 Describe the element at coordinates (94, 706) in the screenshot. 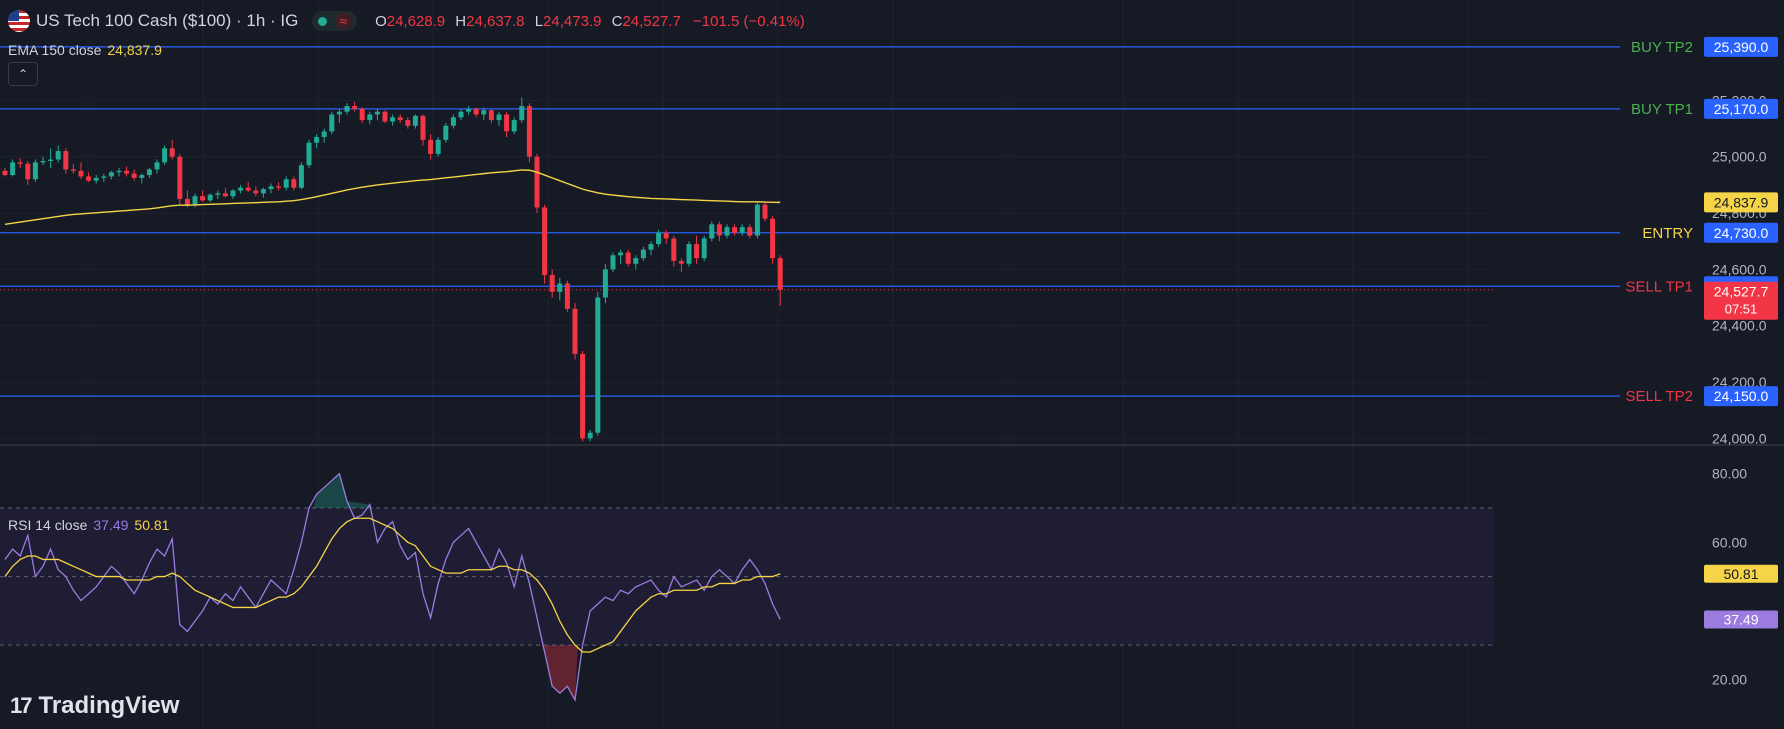

I see `tradingview-logo: 17 TradingView` at that location.